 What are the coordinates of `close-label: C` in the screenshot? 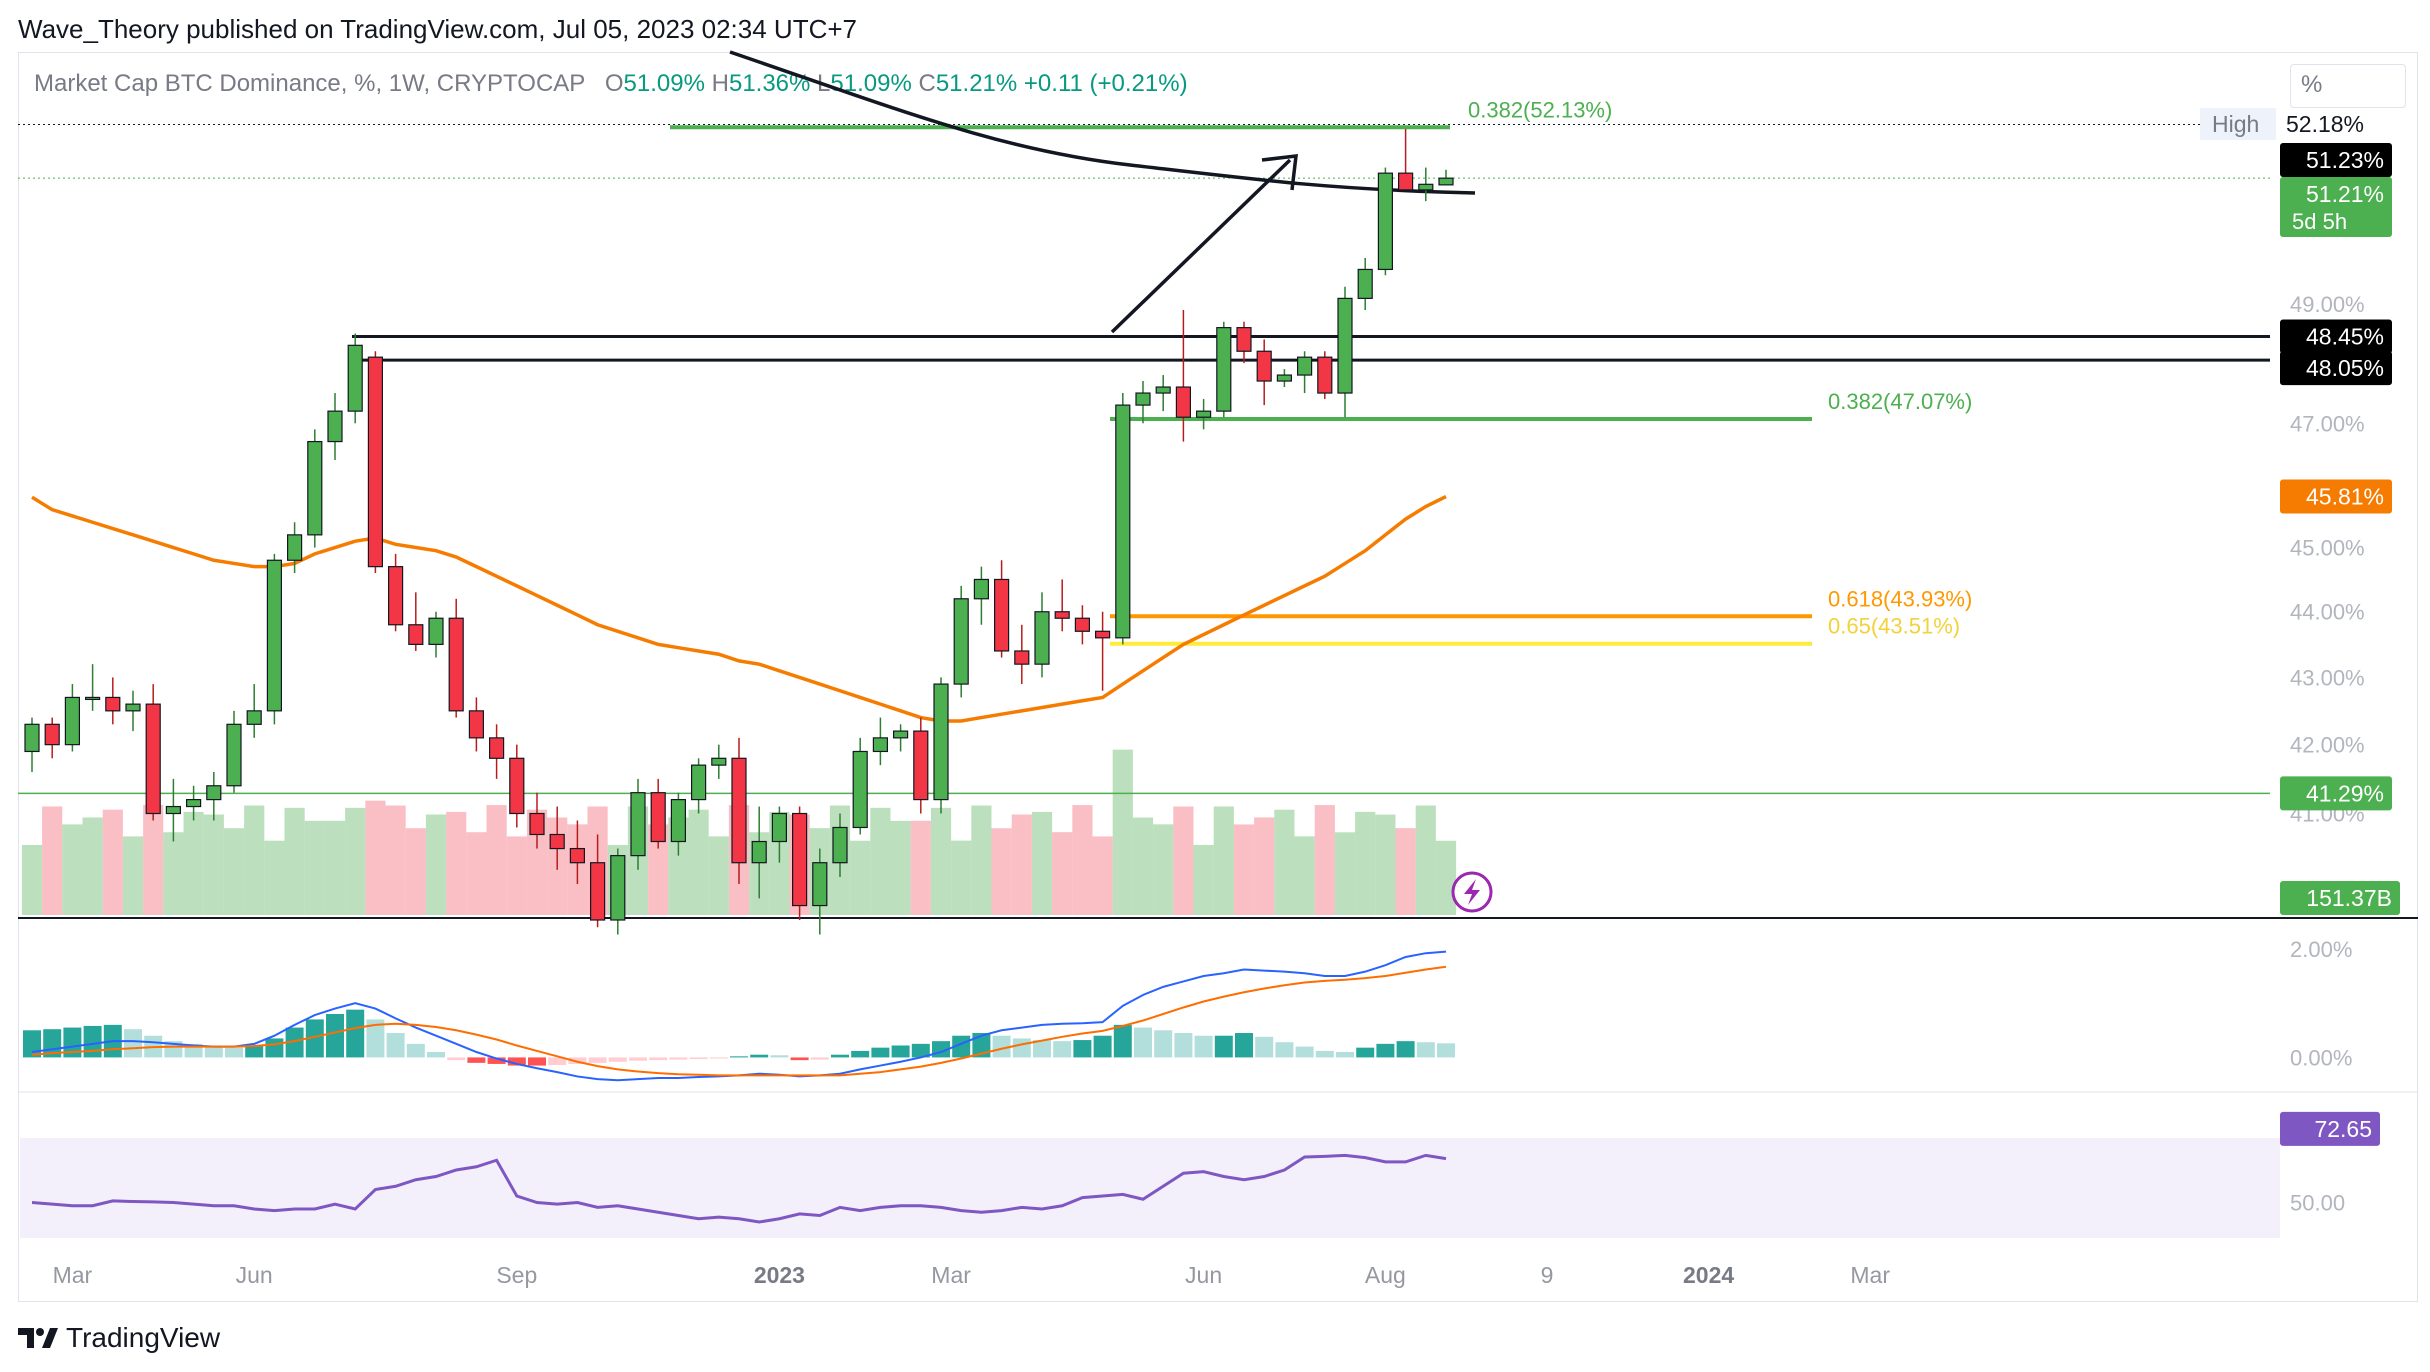 It's located at (927, 83).